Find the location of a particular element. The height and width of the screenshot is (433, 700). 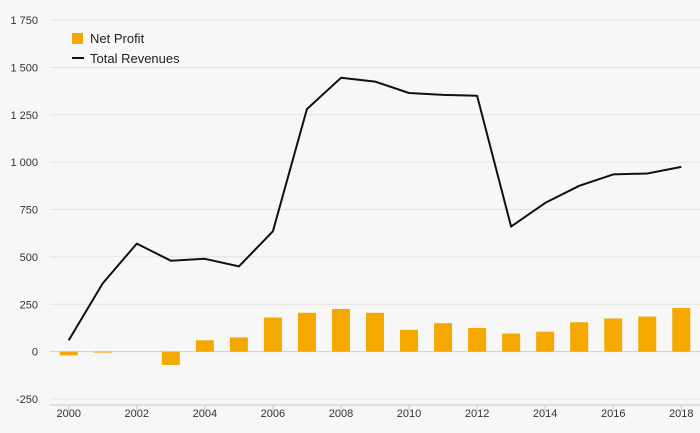

x-tick-label: 2016 is located at coordinates (613, 414).